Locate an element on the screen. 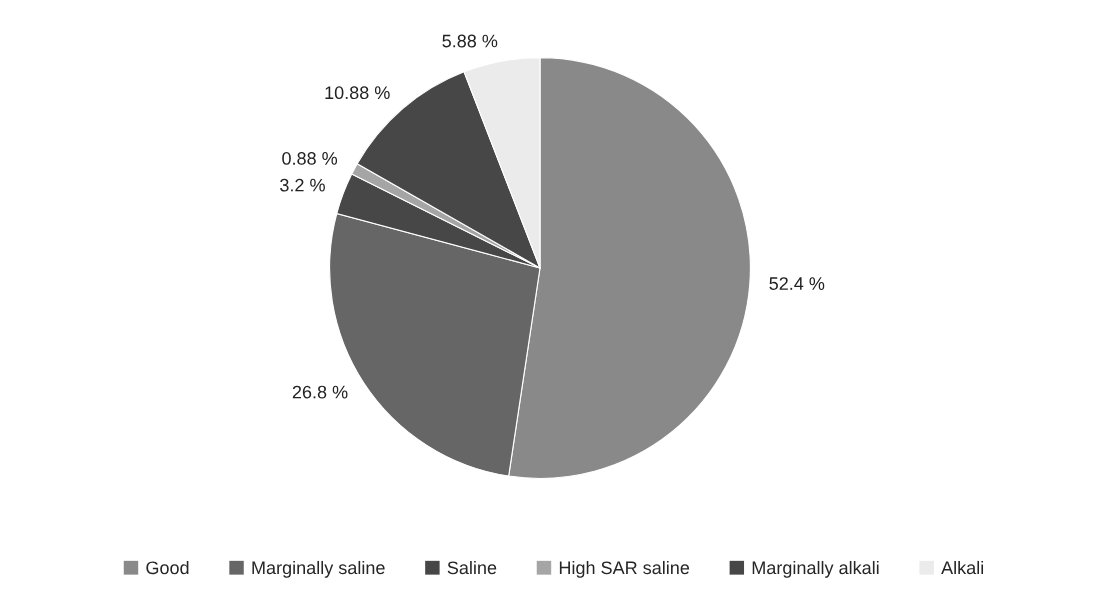 The height and width of the screenshot is (597, 1108). data-label: 52.4 % is located at coordinates (797, 283).